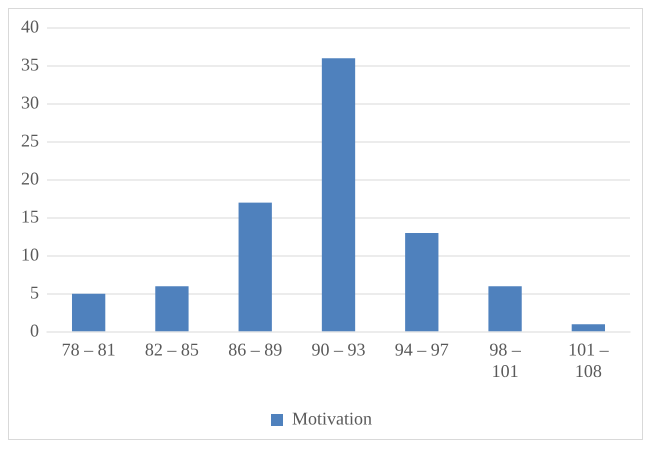  Describe the element at coordinates (30, 140) in the screenshot. I see `y-tick-label: 25` at that location.